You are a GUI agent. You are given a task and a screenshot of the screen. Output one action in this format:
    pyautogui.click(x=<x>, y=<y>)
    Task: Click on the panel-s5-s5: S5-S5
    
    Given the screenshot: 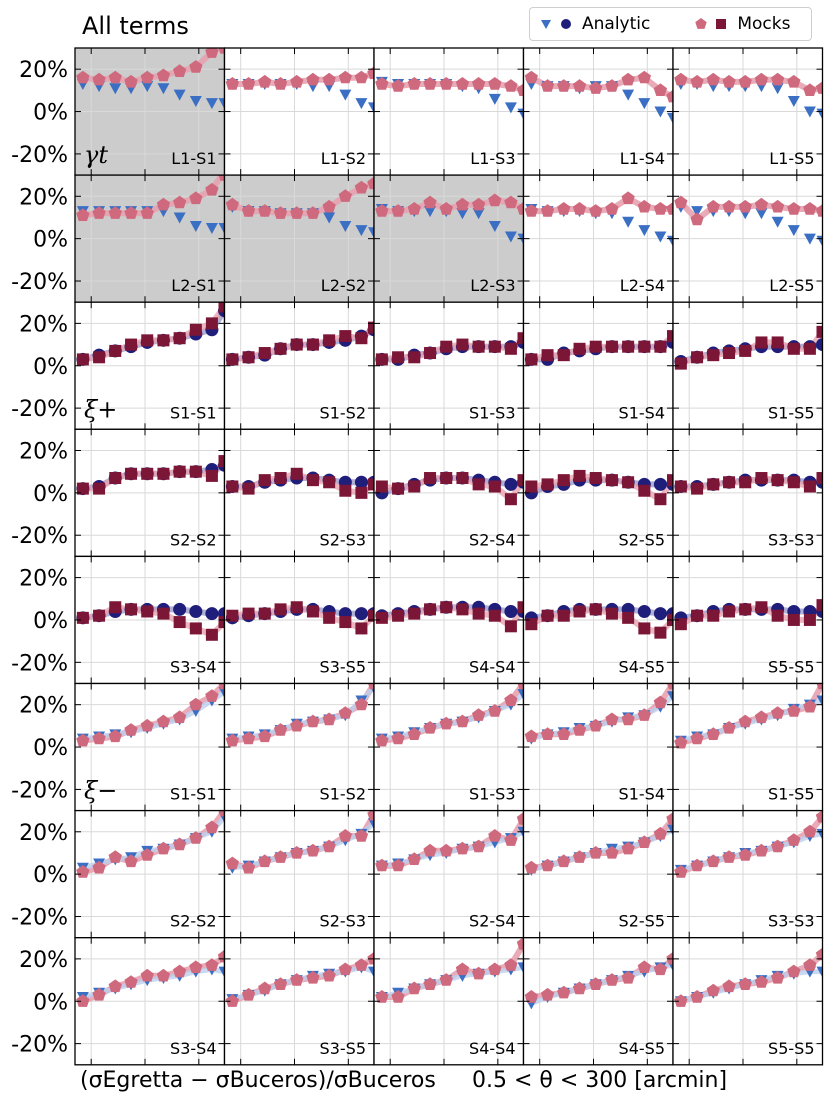 What is the action you would take?
    pyautogui.click(x=748, y=620)
    